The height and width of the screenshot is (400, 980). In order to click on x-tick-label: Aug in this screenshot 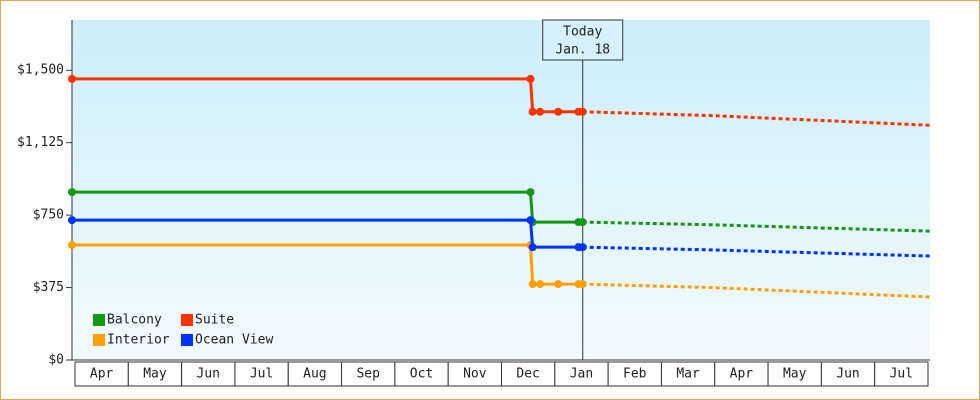, I will do `click(314, 374)`.